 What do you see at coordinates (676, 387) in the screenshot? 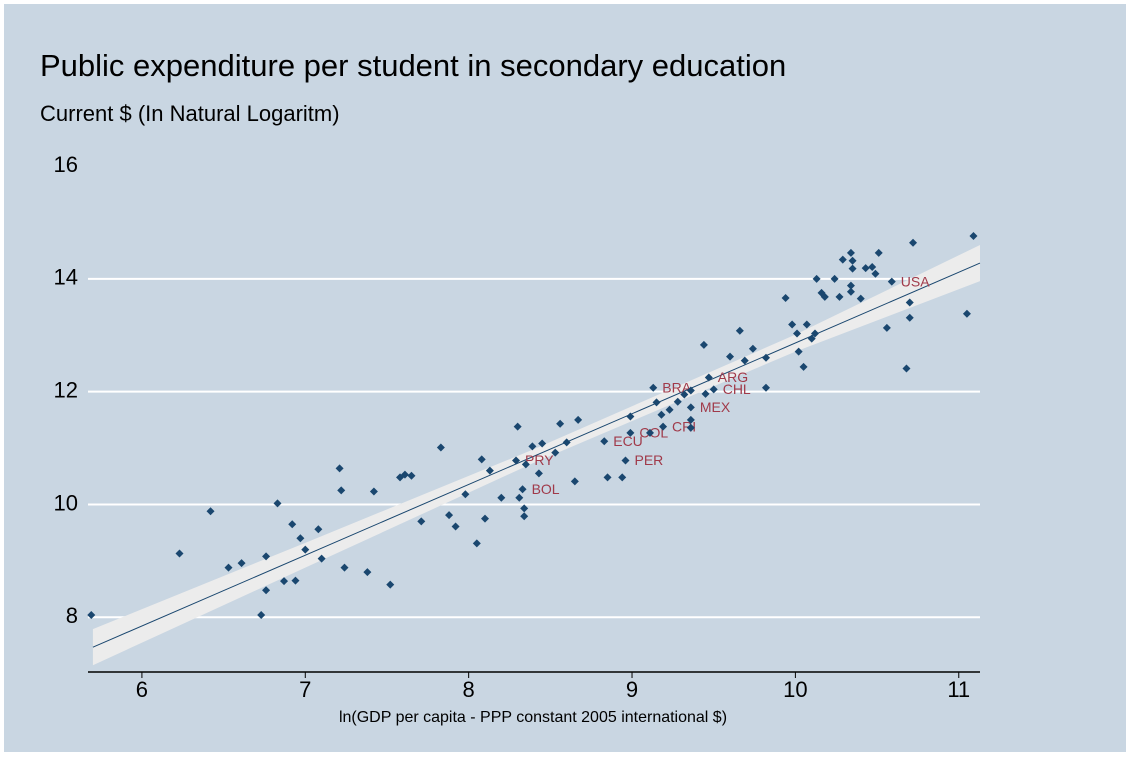
I see `point-label: BRA` at bounding box center [676, 387].